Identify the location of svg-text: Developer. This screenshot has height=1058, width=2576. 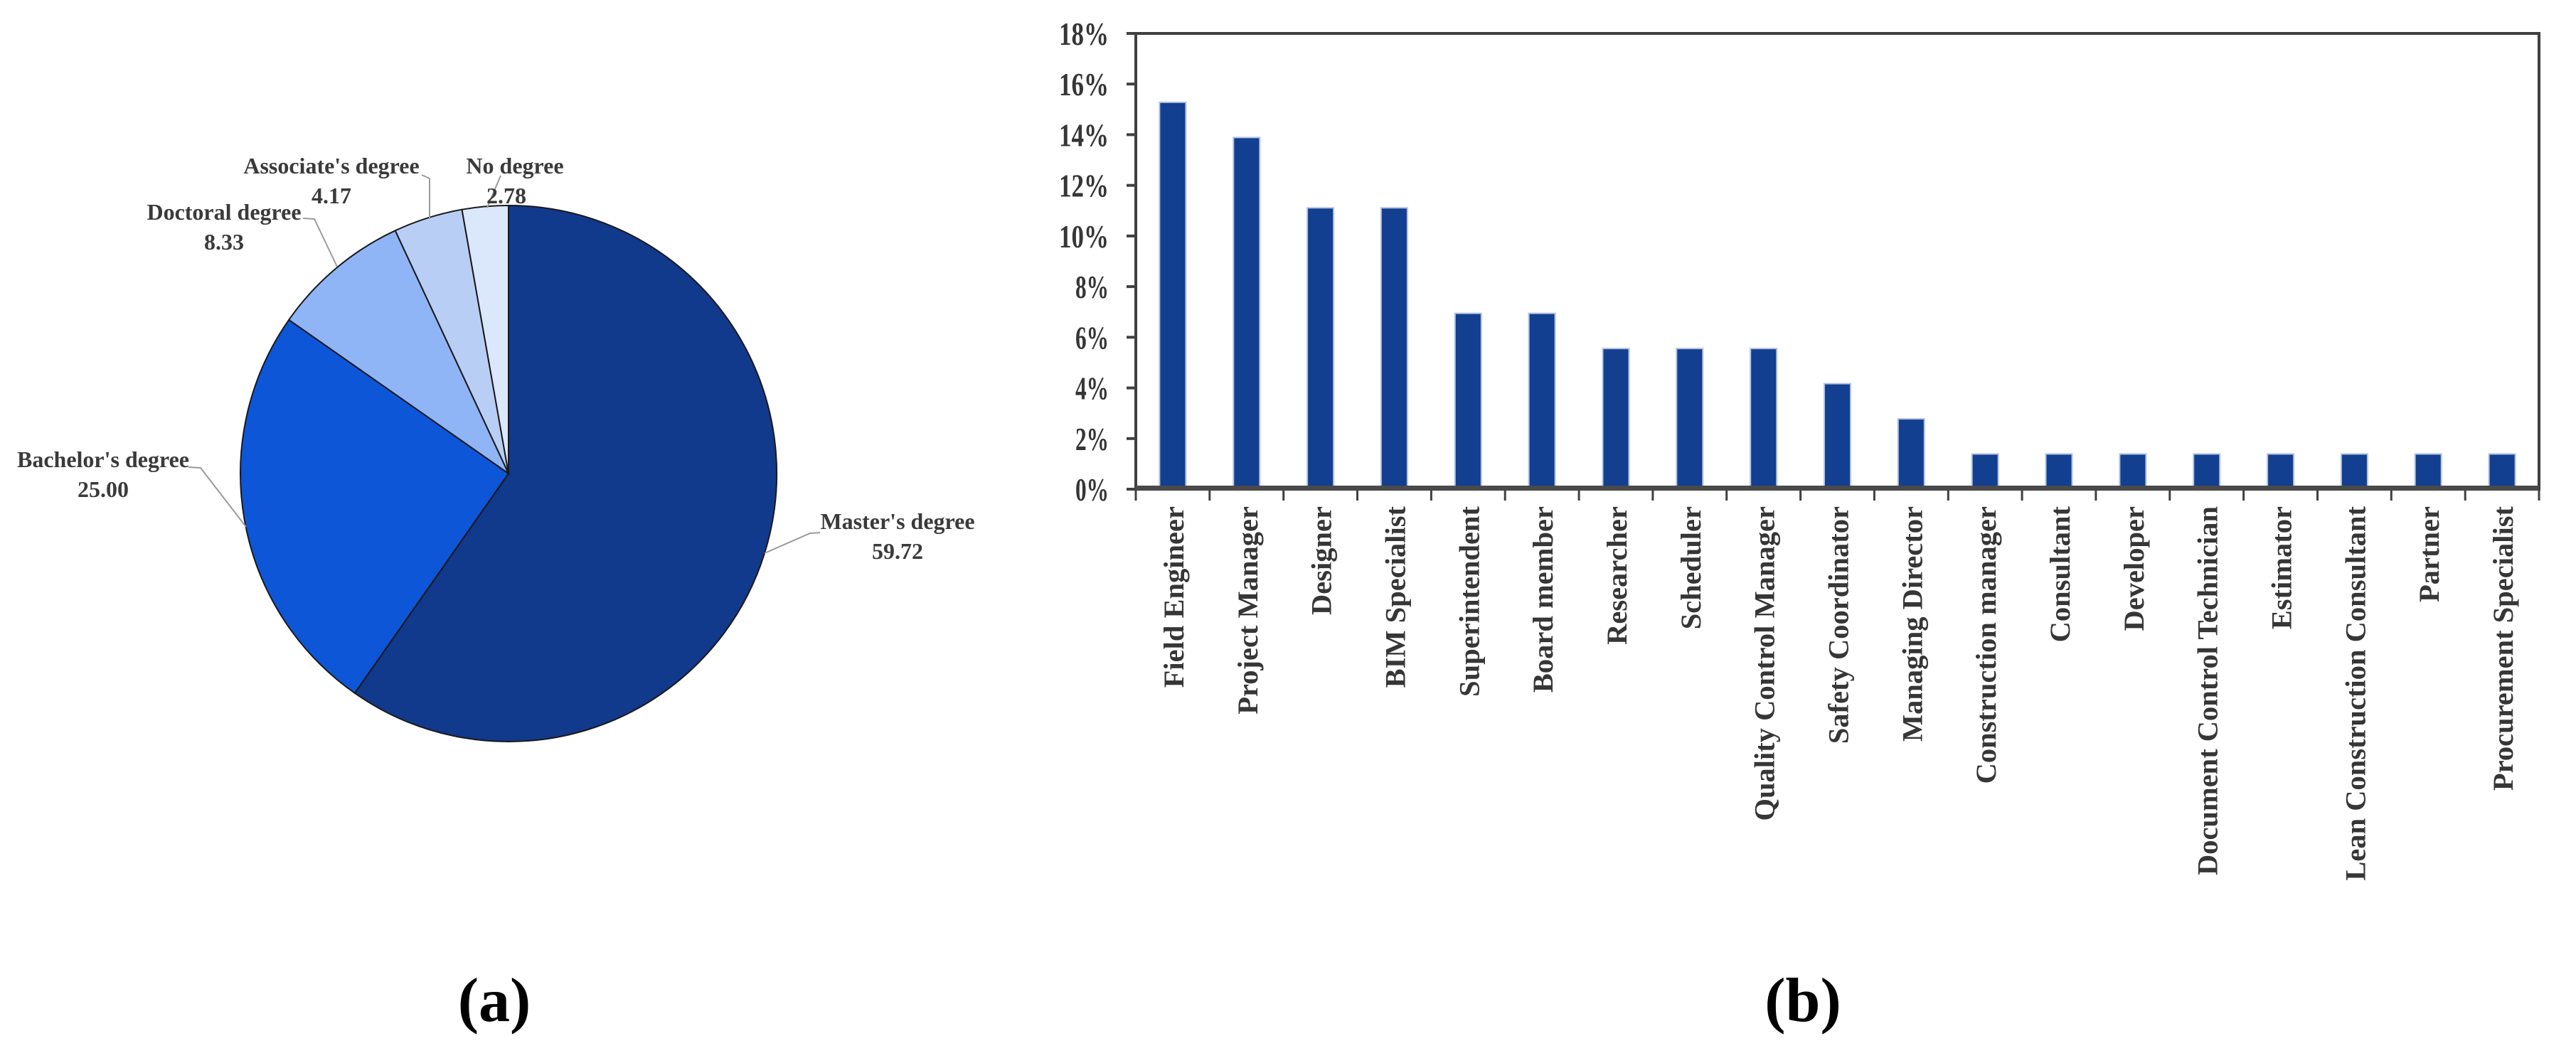
(2134, 569).